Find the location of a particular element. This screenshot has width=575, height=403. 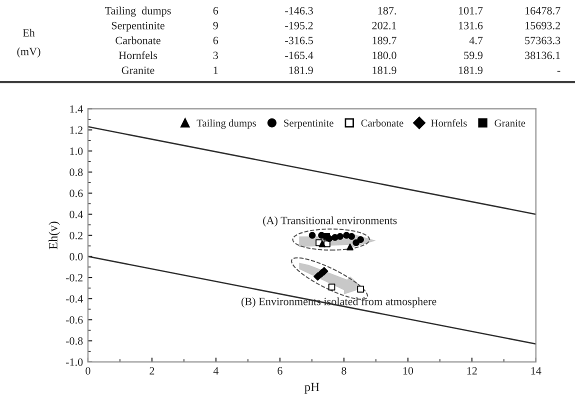

text: Hornfels is located at coordinates (138, 55).